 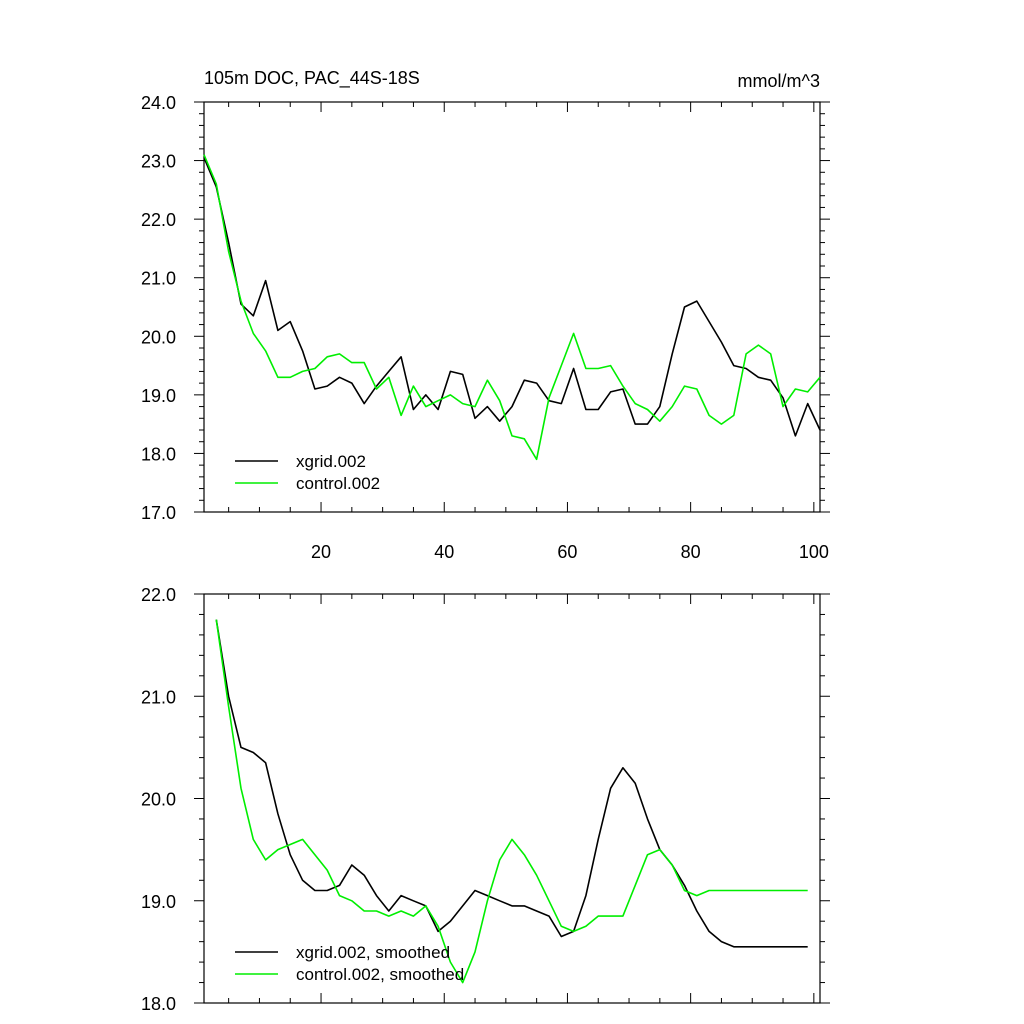 I want to click on x-tick-label: 60, so click(x=567, y=552).